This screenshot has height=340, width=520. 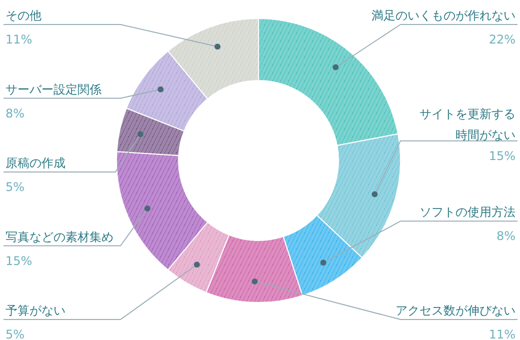 What do you see at coordinates (444, 15) in the screenshot?
I see `slice-label: 満足のいくものが作れない` at bounding box center [444, 15].